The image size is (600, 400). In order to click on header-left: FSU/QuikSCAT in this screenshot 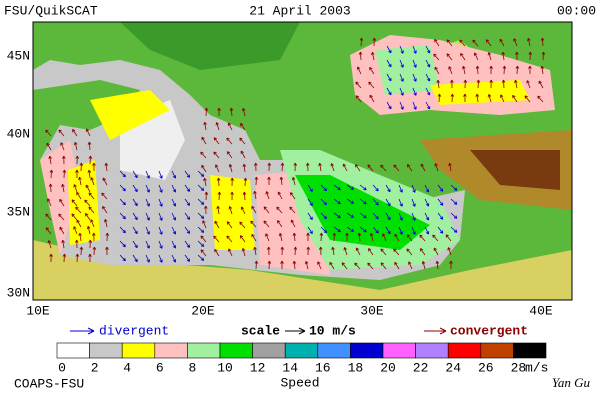, I will do `click(51, 10)`.